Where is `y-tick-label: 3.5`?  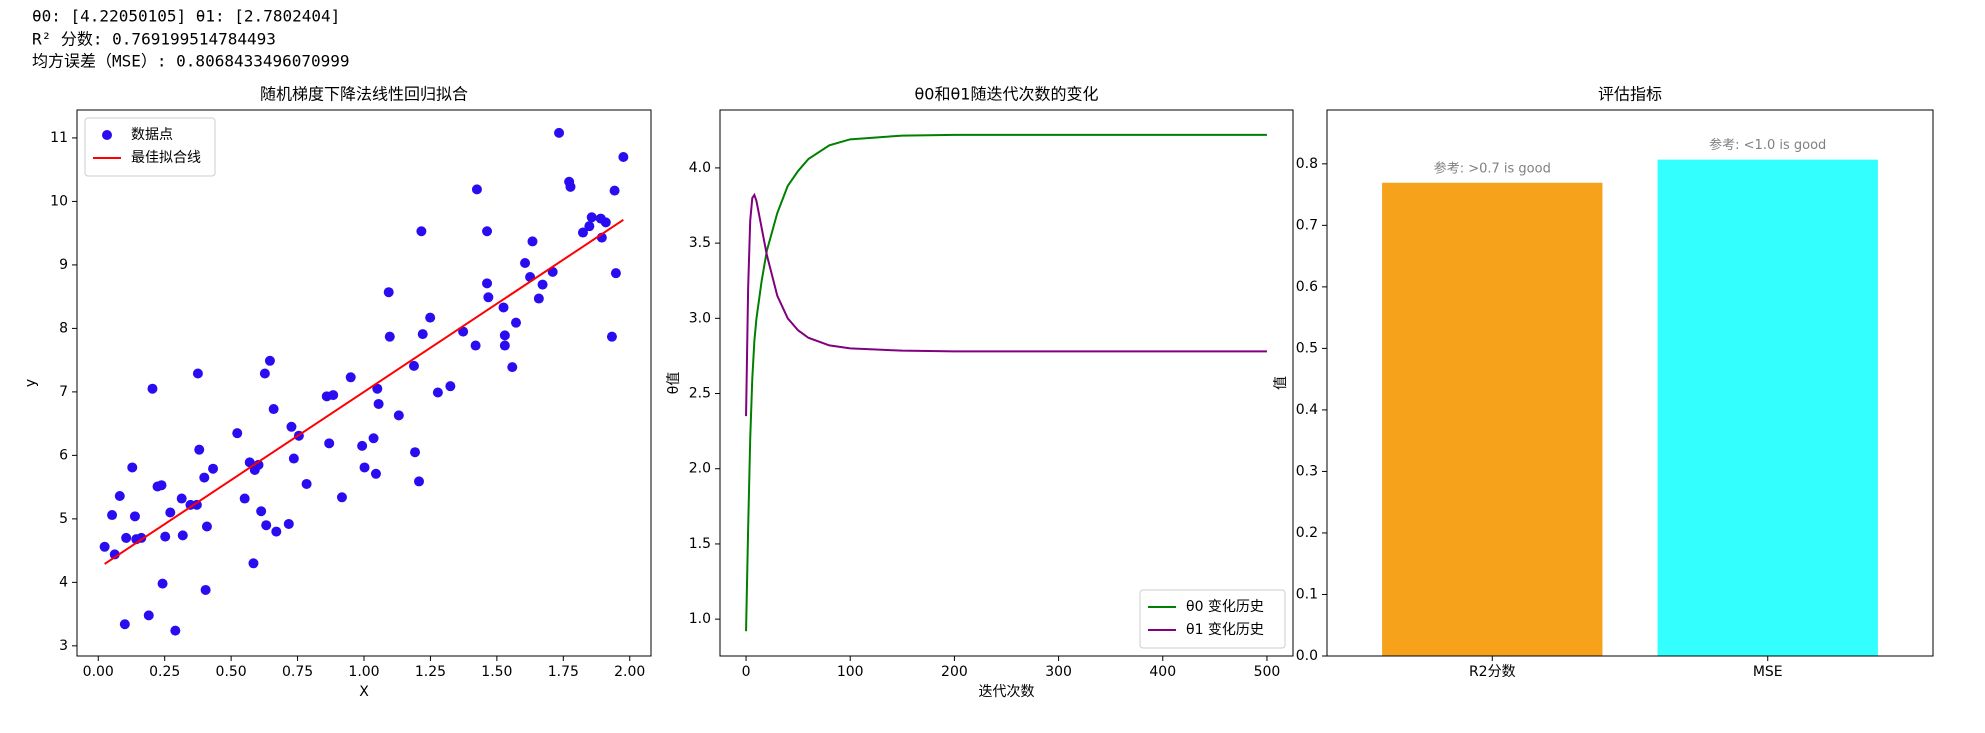
y-tick-label: 3.5 is located at coordinates (700, 243).